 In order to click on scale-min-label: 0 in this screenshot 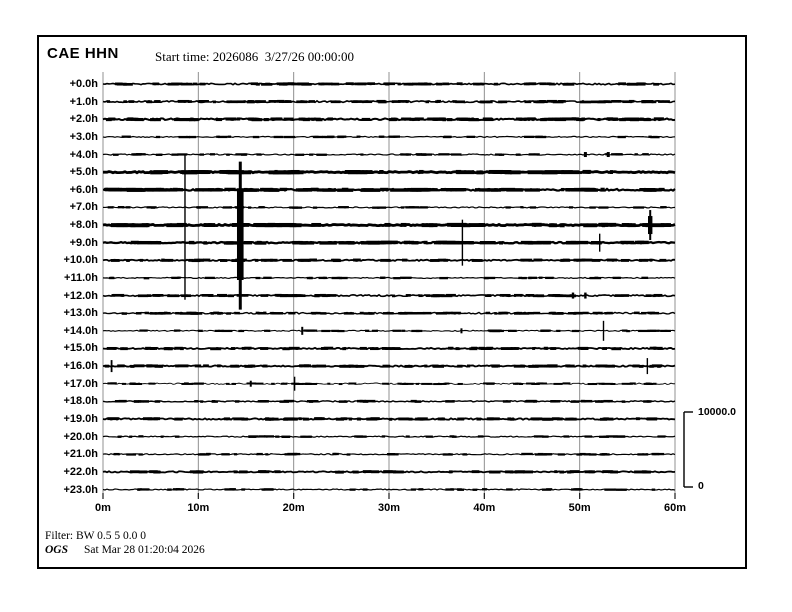, I will do `click(701, 486)`.